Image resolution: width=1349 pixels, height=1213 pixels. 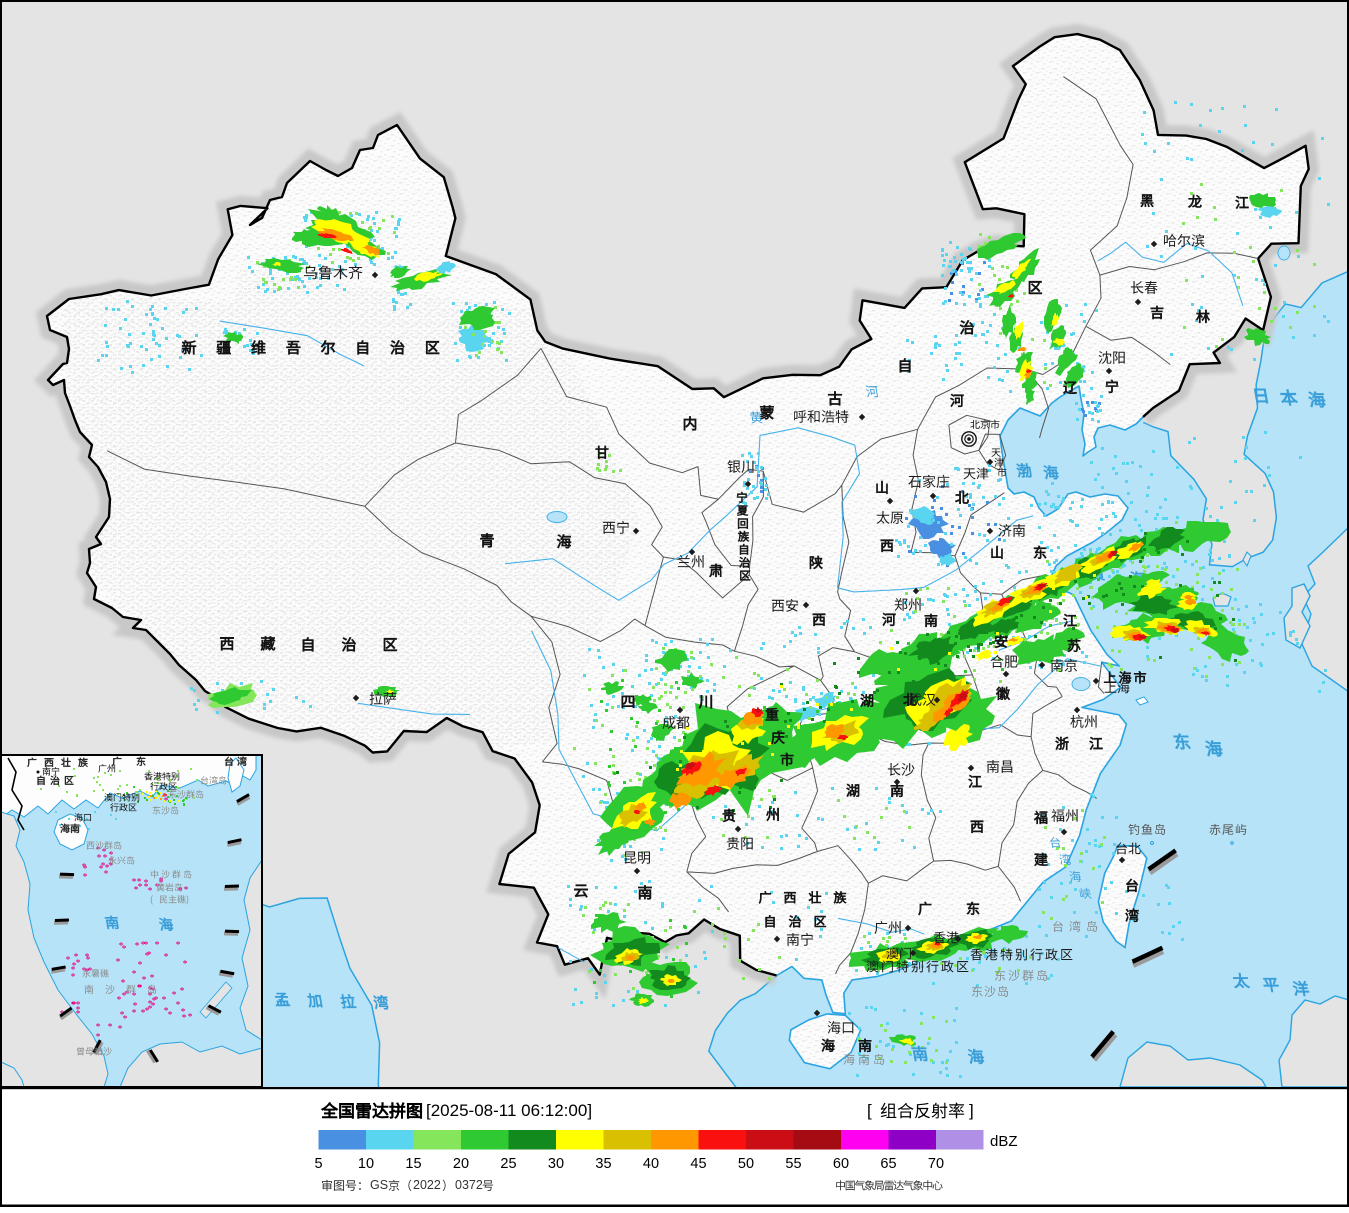 I want to click on svg-text: dBZ, so click(x=1004, y=1141).